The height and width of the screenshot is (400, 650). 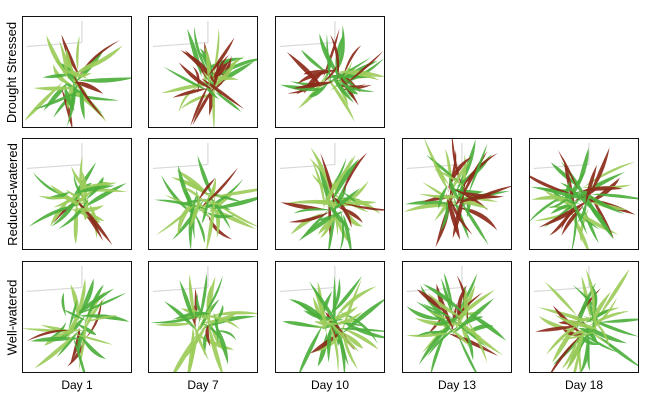 I want to click on plant-image-reduced-day4, so click(x=457, y=194).